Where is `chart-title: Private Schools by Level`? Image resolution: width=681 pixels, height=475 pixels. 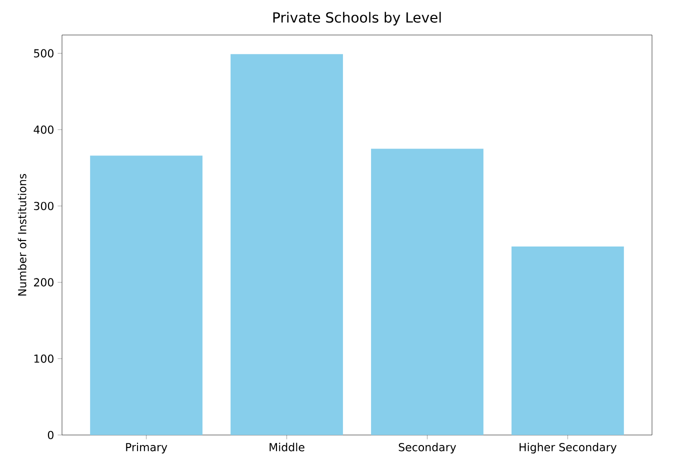
chart-title: Private Schools by Level is located at coordinates (357, 19).